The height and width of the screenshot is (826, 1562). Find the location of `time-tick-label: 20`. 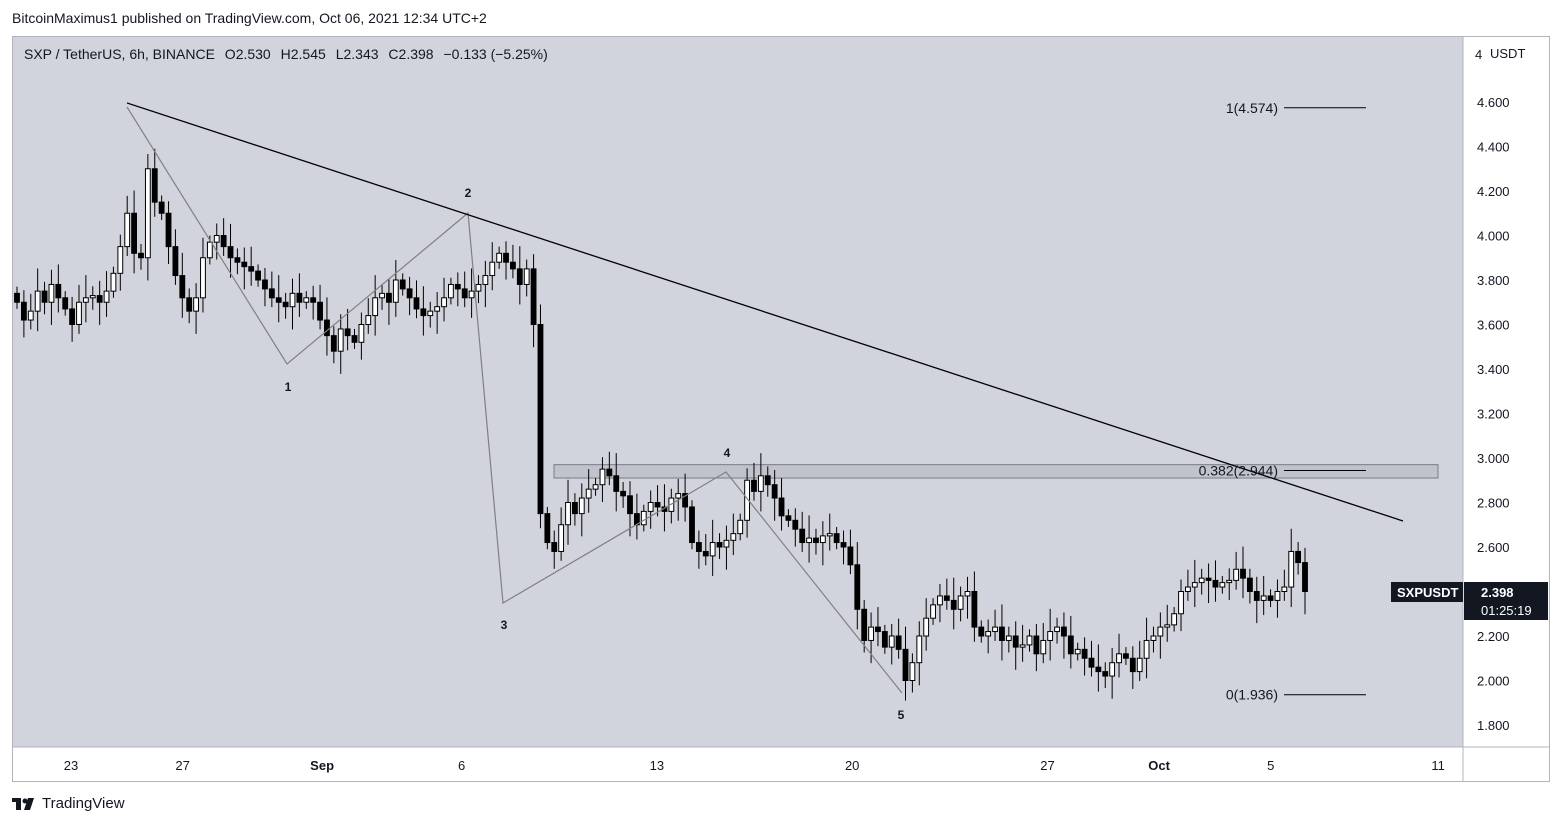

time-tick-label: 20 is located at coordinates (852, 765).